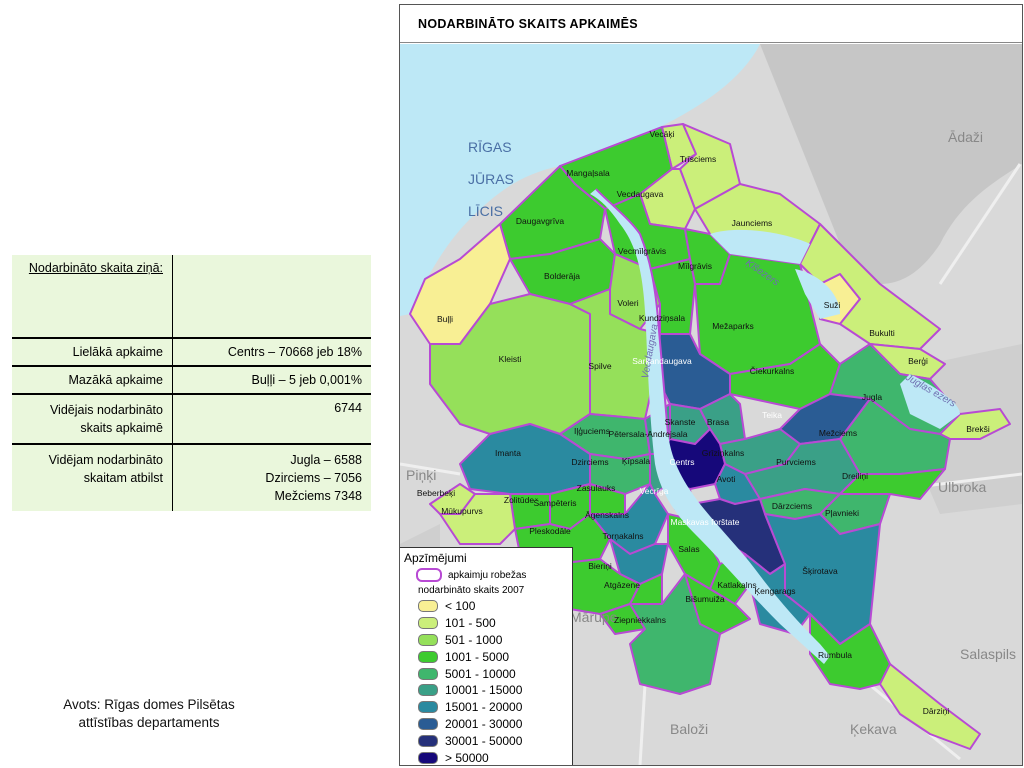 The height and width of the screenshot is (768, 1024). Describe the element at coordinates (752, 223) in the screenshot. I see `district-label: Jaunciems` at that location.